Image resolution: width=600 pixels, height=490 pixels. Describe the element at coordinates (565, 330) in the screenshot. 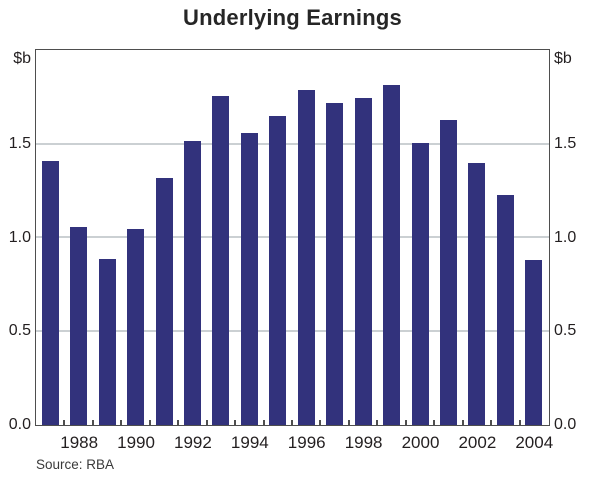

I see `y-tick-label-right-0.5: 0.5` at that location.